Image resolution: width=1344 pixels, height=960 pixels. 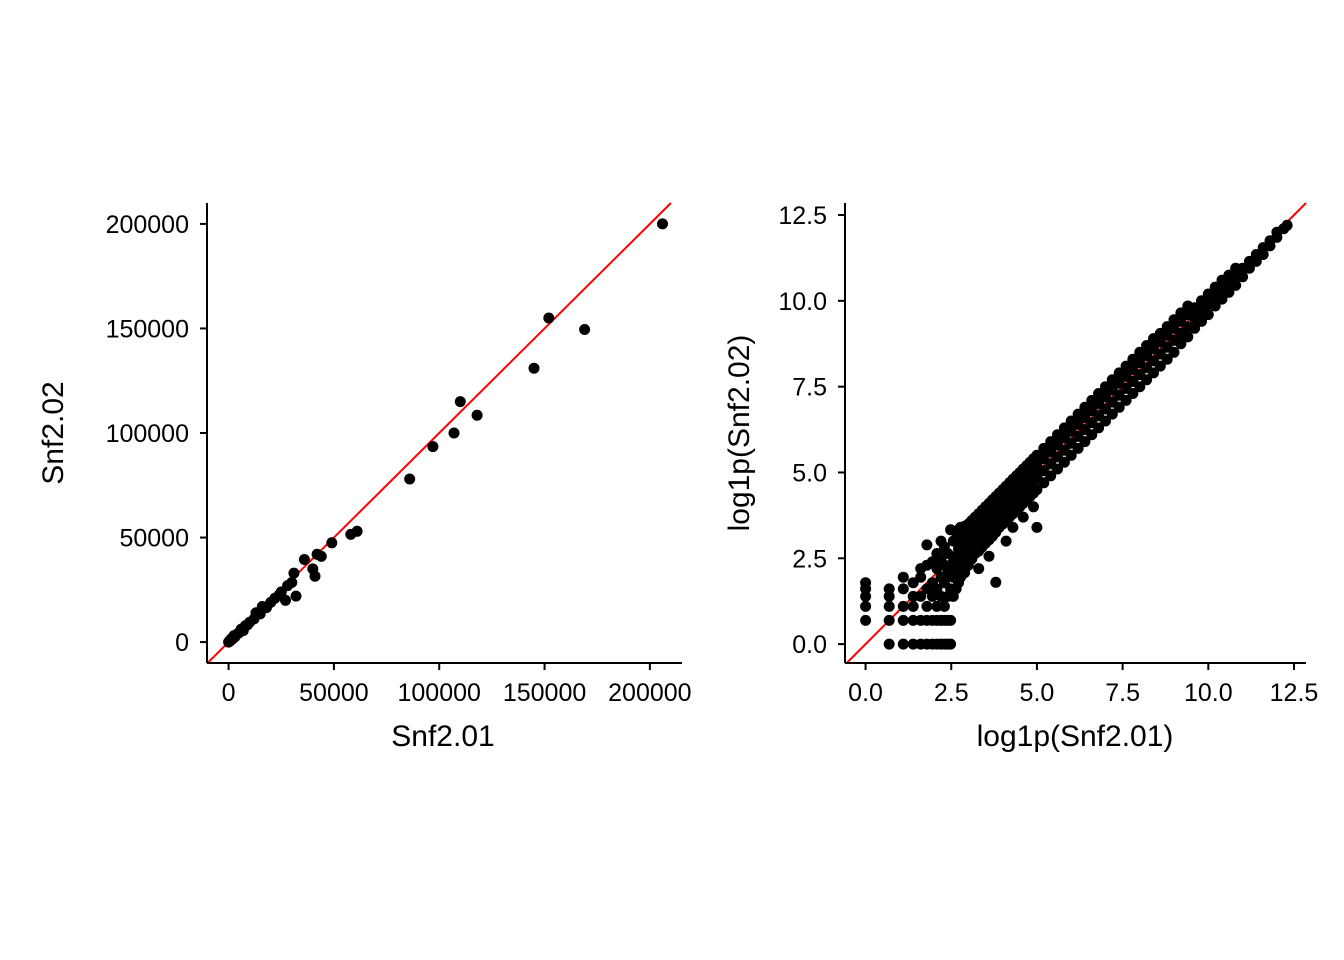 What do you see at coordinates (1037, 693) in the screenshot?
I see `right-x-tick-label: 5.0` at bounding box center [1037, 693].